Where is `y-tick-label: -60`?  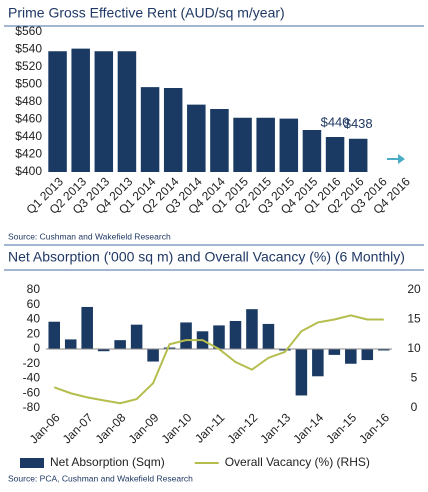 y-tick-label: -60 is located at coordinates (32, 392).